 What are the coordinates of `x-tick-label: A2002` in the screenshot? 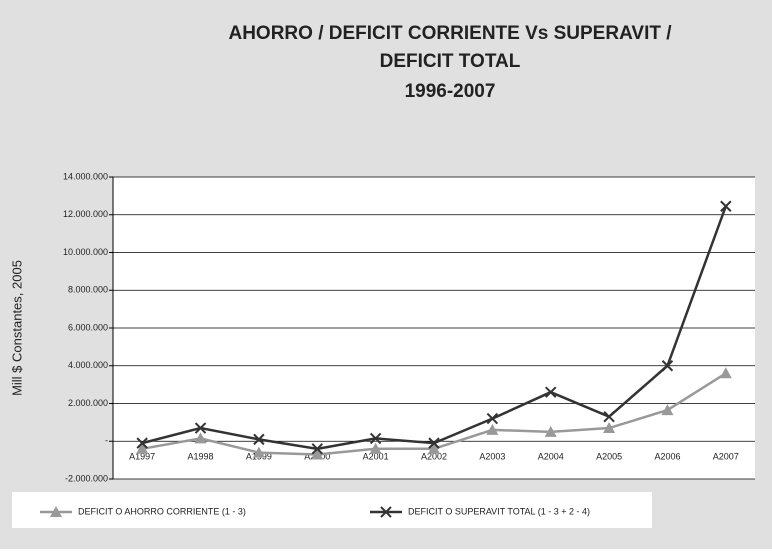 It's located at (434, 457).